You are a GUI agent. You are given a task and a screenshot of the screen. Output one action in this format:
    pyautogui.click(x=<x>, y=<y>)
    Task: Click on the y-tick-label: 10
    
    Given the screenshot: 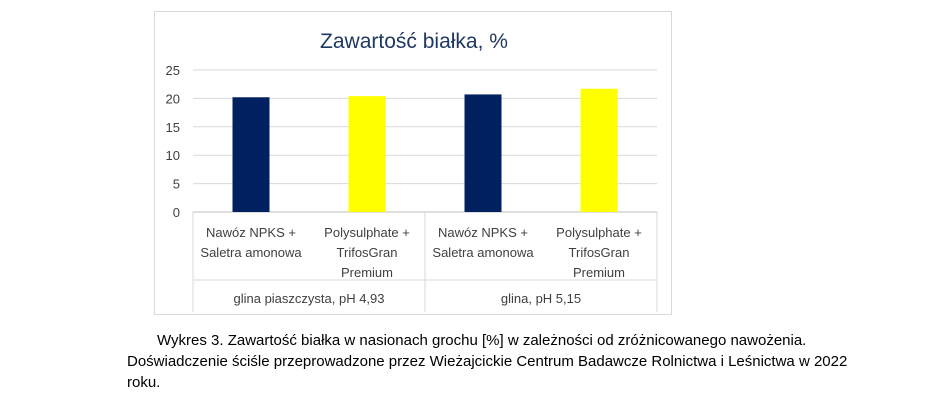 What is the action you would take?
    pyautogui.click(x=173, y=155)
    